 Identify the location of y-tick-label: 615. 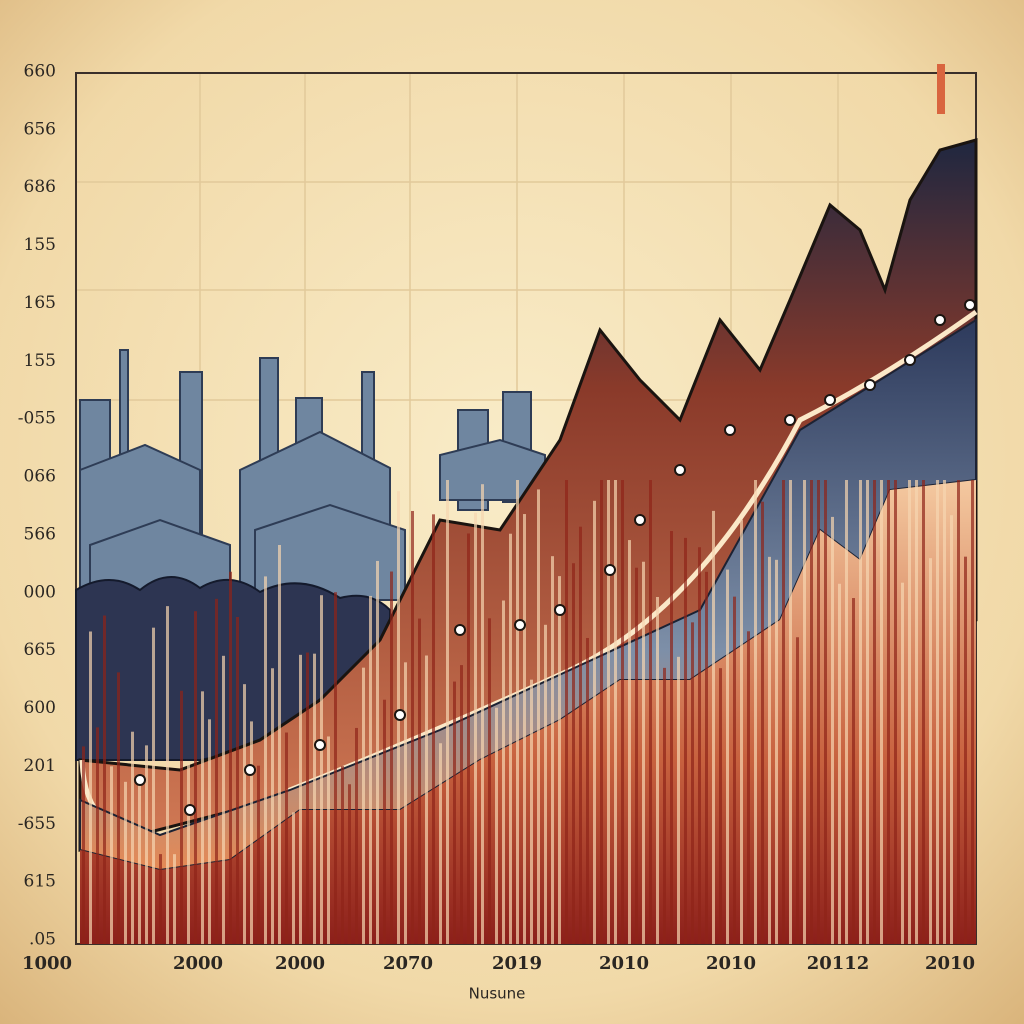
(40, 882).